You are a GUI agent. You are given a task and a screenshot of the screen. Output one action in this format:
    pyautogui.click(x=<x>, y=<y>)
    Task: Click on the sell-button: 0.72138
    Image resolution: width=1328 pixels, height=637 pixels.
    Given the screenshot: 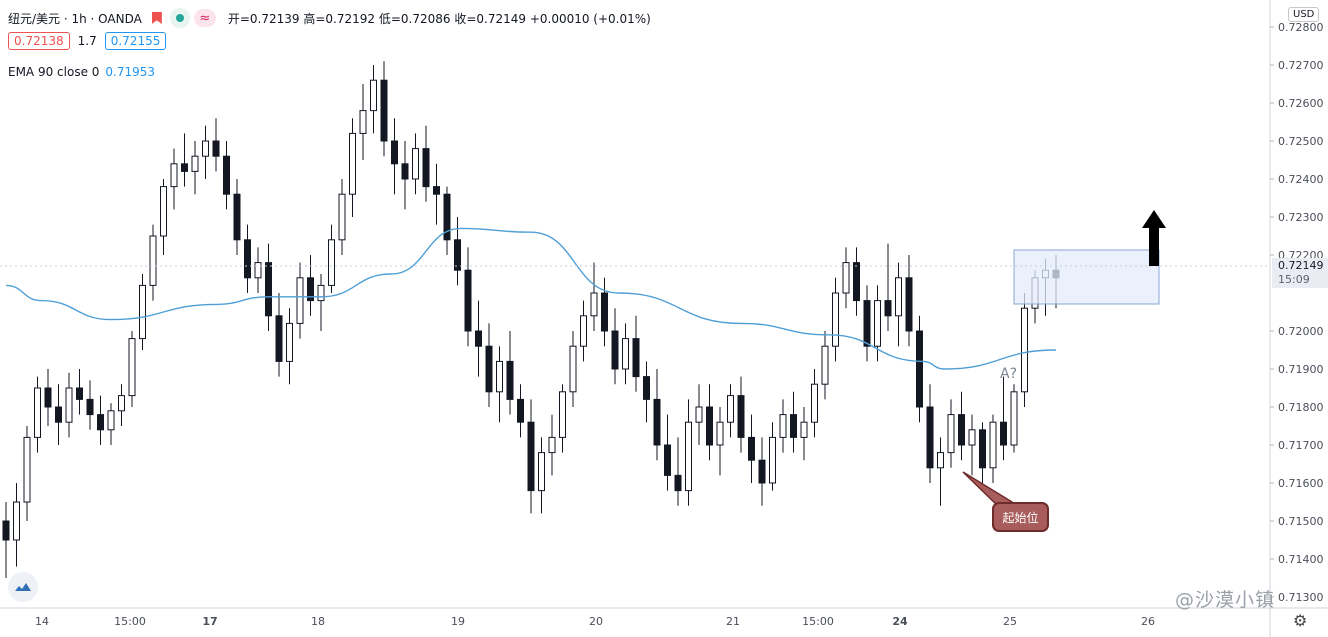 What is the action you would take?
    pyautogui.click(x=39, y=41)
    